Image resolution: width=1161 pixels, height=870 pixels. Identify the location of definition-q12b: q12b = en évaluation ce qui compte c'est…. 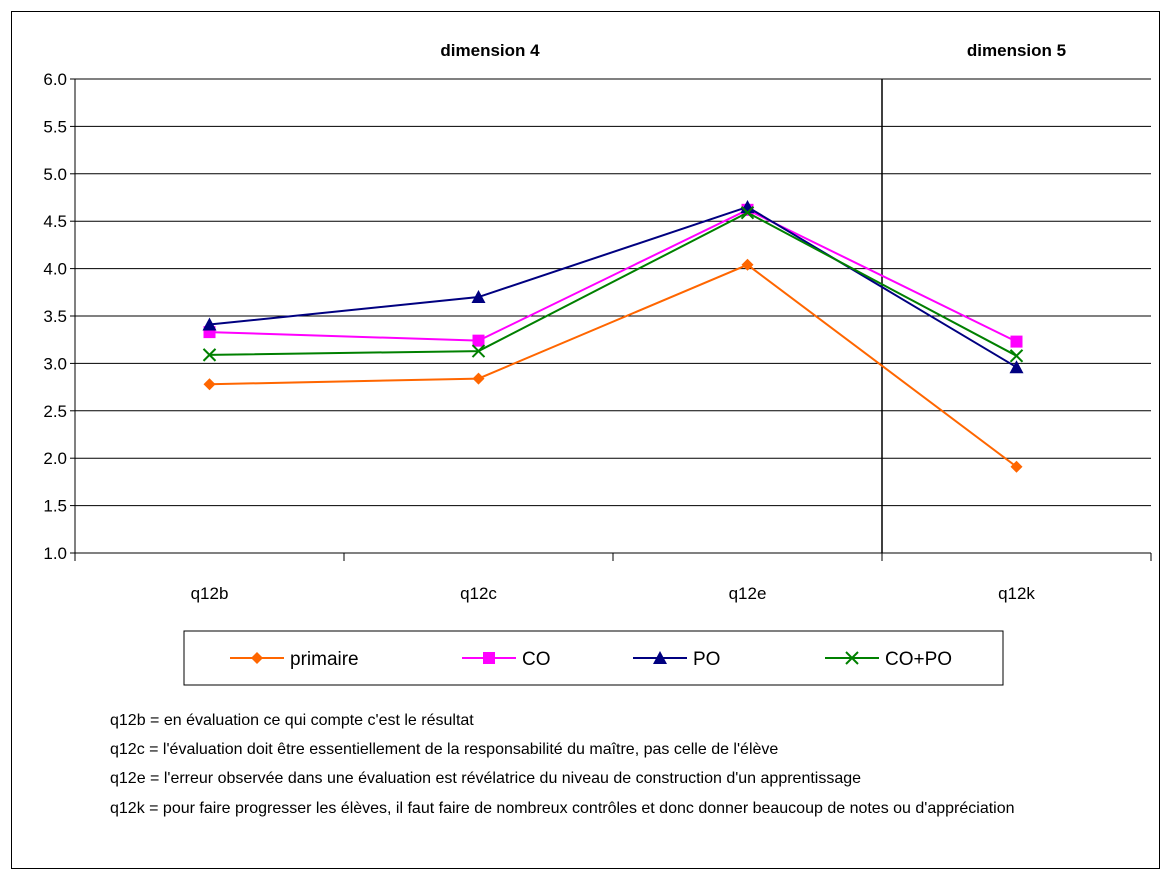
(292, 720).